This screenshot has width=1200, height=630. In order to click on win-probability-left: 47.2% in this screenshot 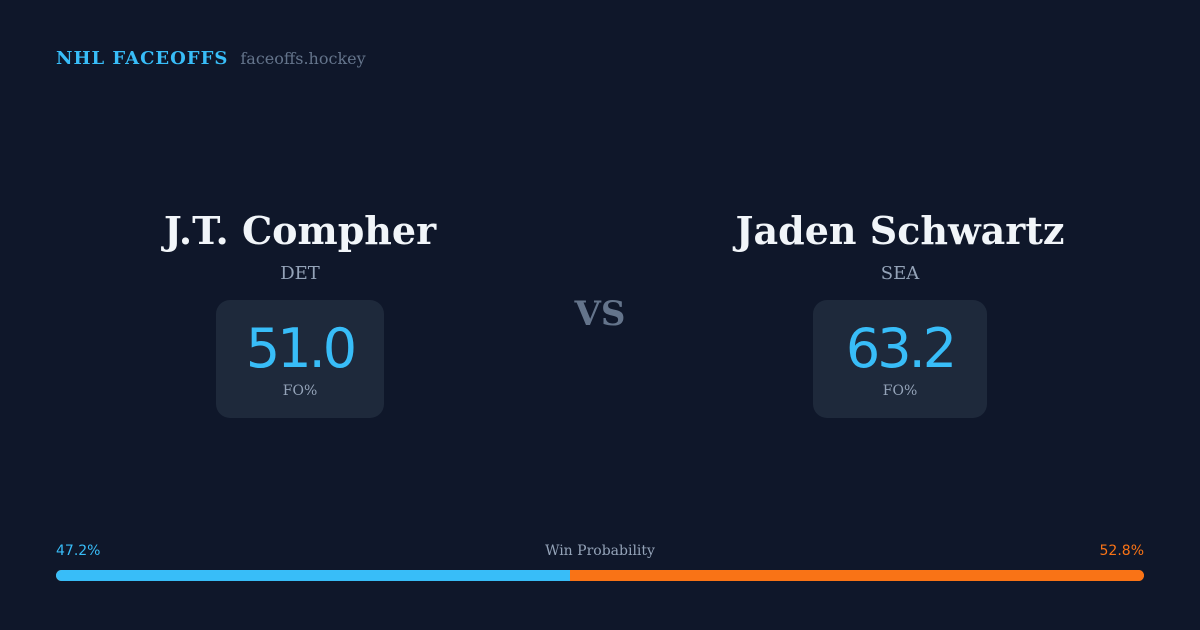, I will do `click(78, 551)`.